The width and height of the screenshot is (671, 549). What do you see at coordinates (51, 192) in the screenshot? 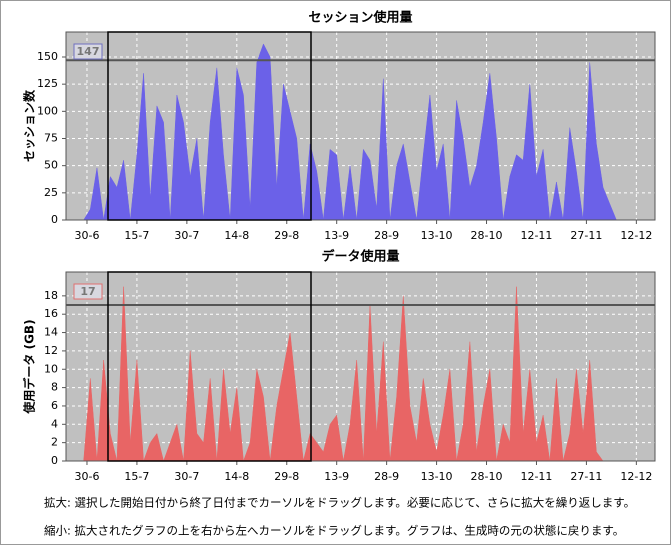
I see `y-tick-label: 25` at bounding box center [51, 192].